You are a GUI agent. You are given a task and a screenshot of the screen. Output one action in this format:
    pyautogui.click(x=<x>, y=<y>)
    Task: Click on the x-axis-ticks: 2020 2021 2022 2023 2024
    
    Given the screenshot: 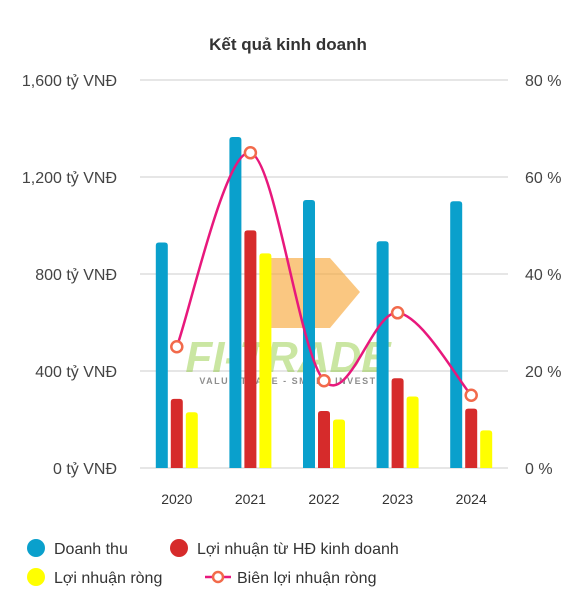 What is the action you would take?
    pyautogui.click(x=324, y=499)
    